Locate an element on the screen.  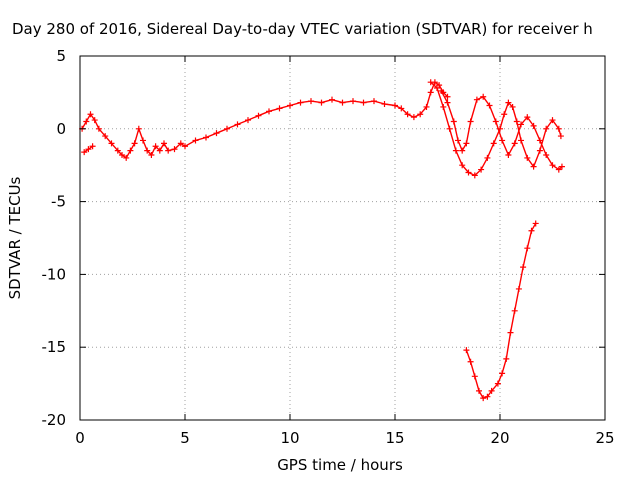
series-line-main-trace is located at coordinates (265, 120).